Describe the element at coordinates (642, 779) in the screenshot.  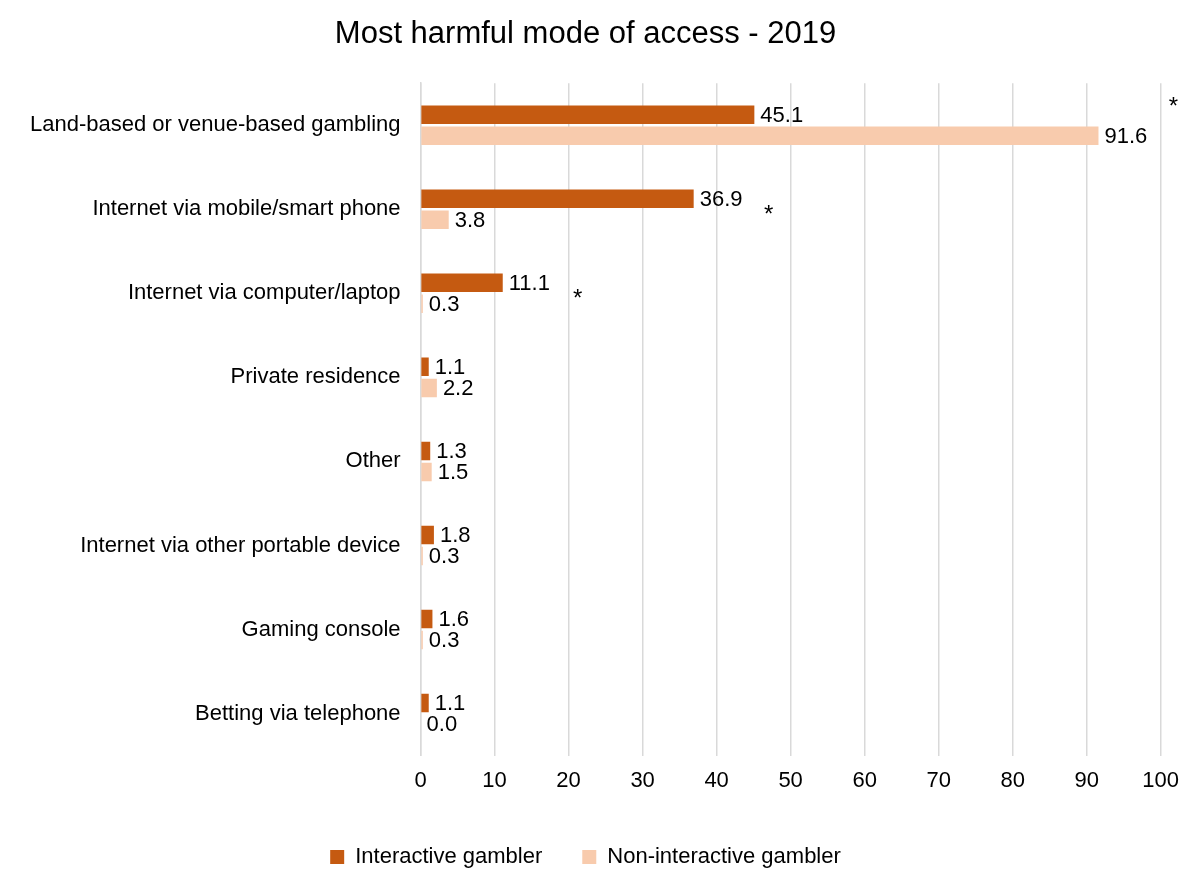
I see `x-tick-label: 30` at that location.